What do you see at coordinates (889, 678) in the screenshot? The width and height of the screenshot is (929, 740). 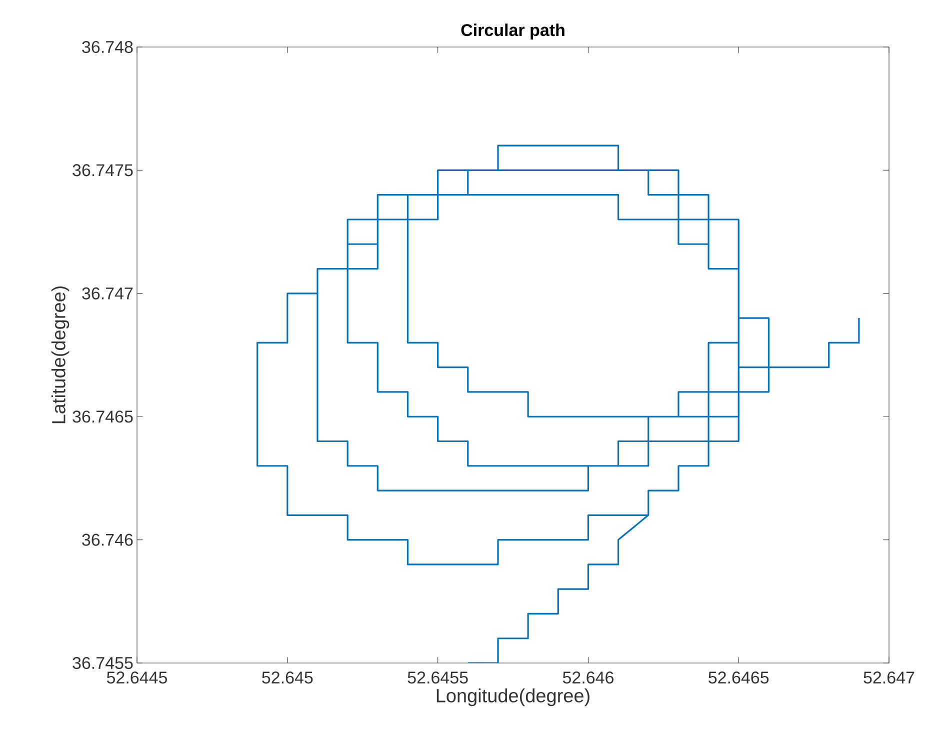 I see `x-tick-label: 52.647` at bounding box center [889, 678].